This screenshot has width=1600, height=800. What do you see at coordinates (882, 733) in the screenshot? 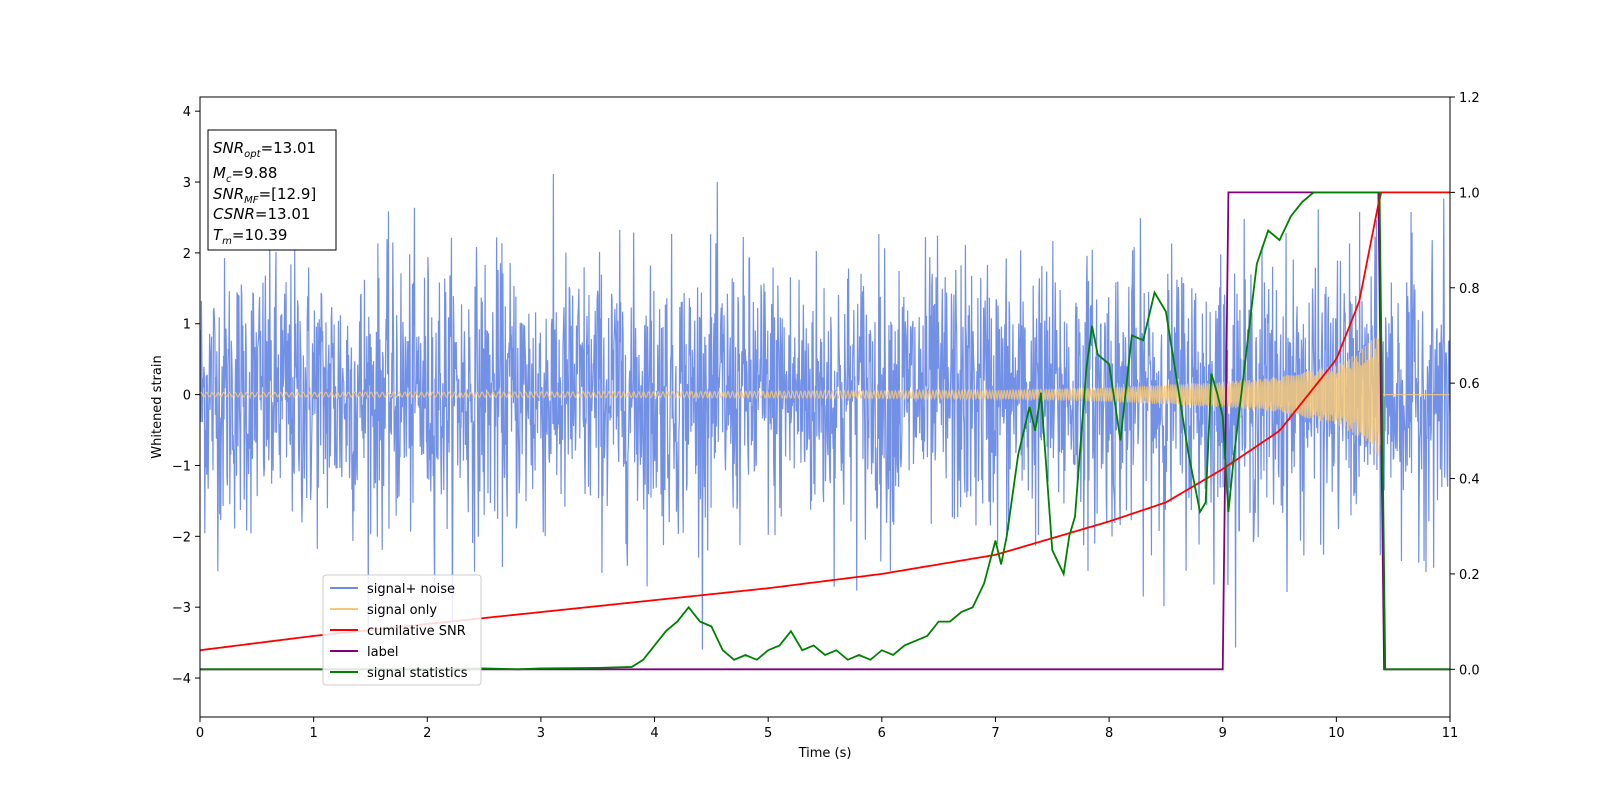
I see `x-tick-label: 6` at bounding box center [882, 733].